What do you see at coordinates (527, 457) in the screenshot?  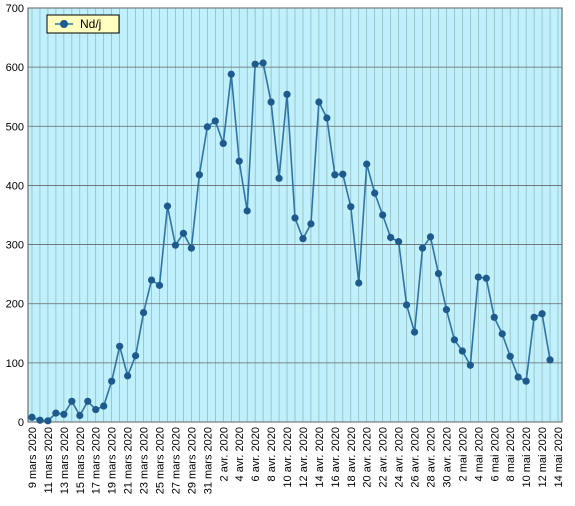 I see `x-tick-label: 10 mai 2020` at bounding box center [527, 457].